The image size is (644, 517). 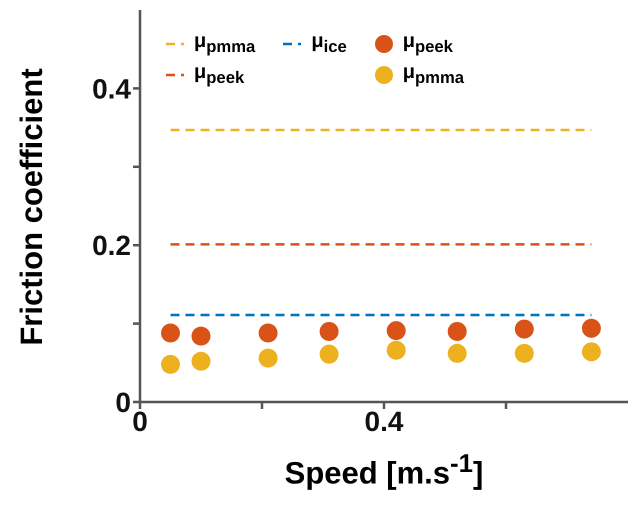 What do you see at coordinates (111, 246) in the screenshot?
I see `y-tick-label: 0.2` at bounding box center [111, 246].